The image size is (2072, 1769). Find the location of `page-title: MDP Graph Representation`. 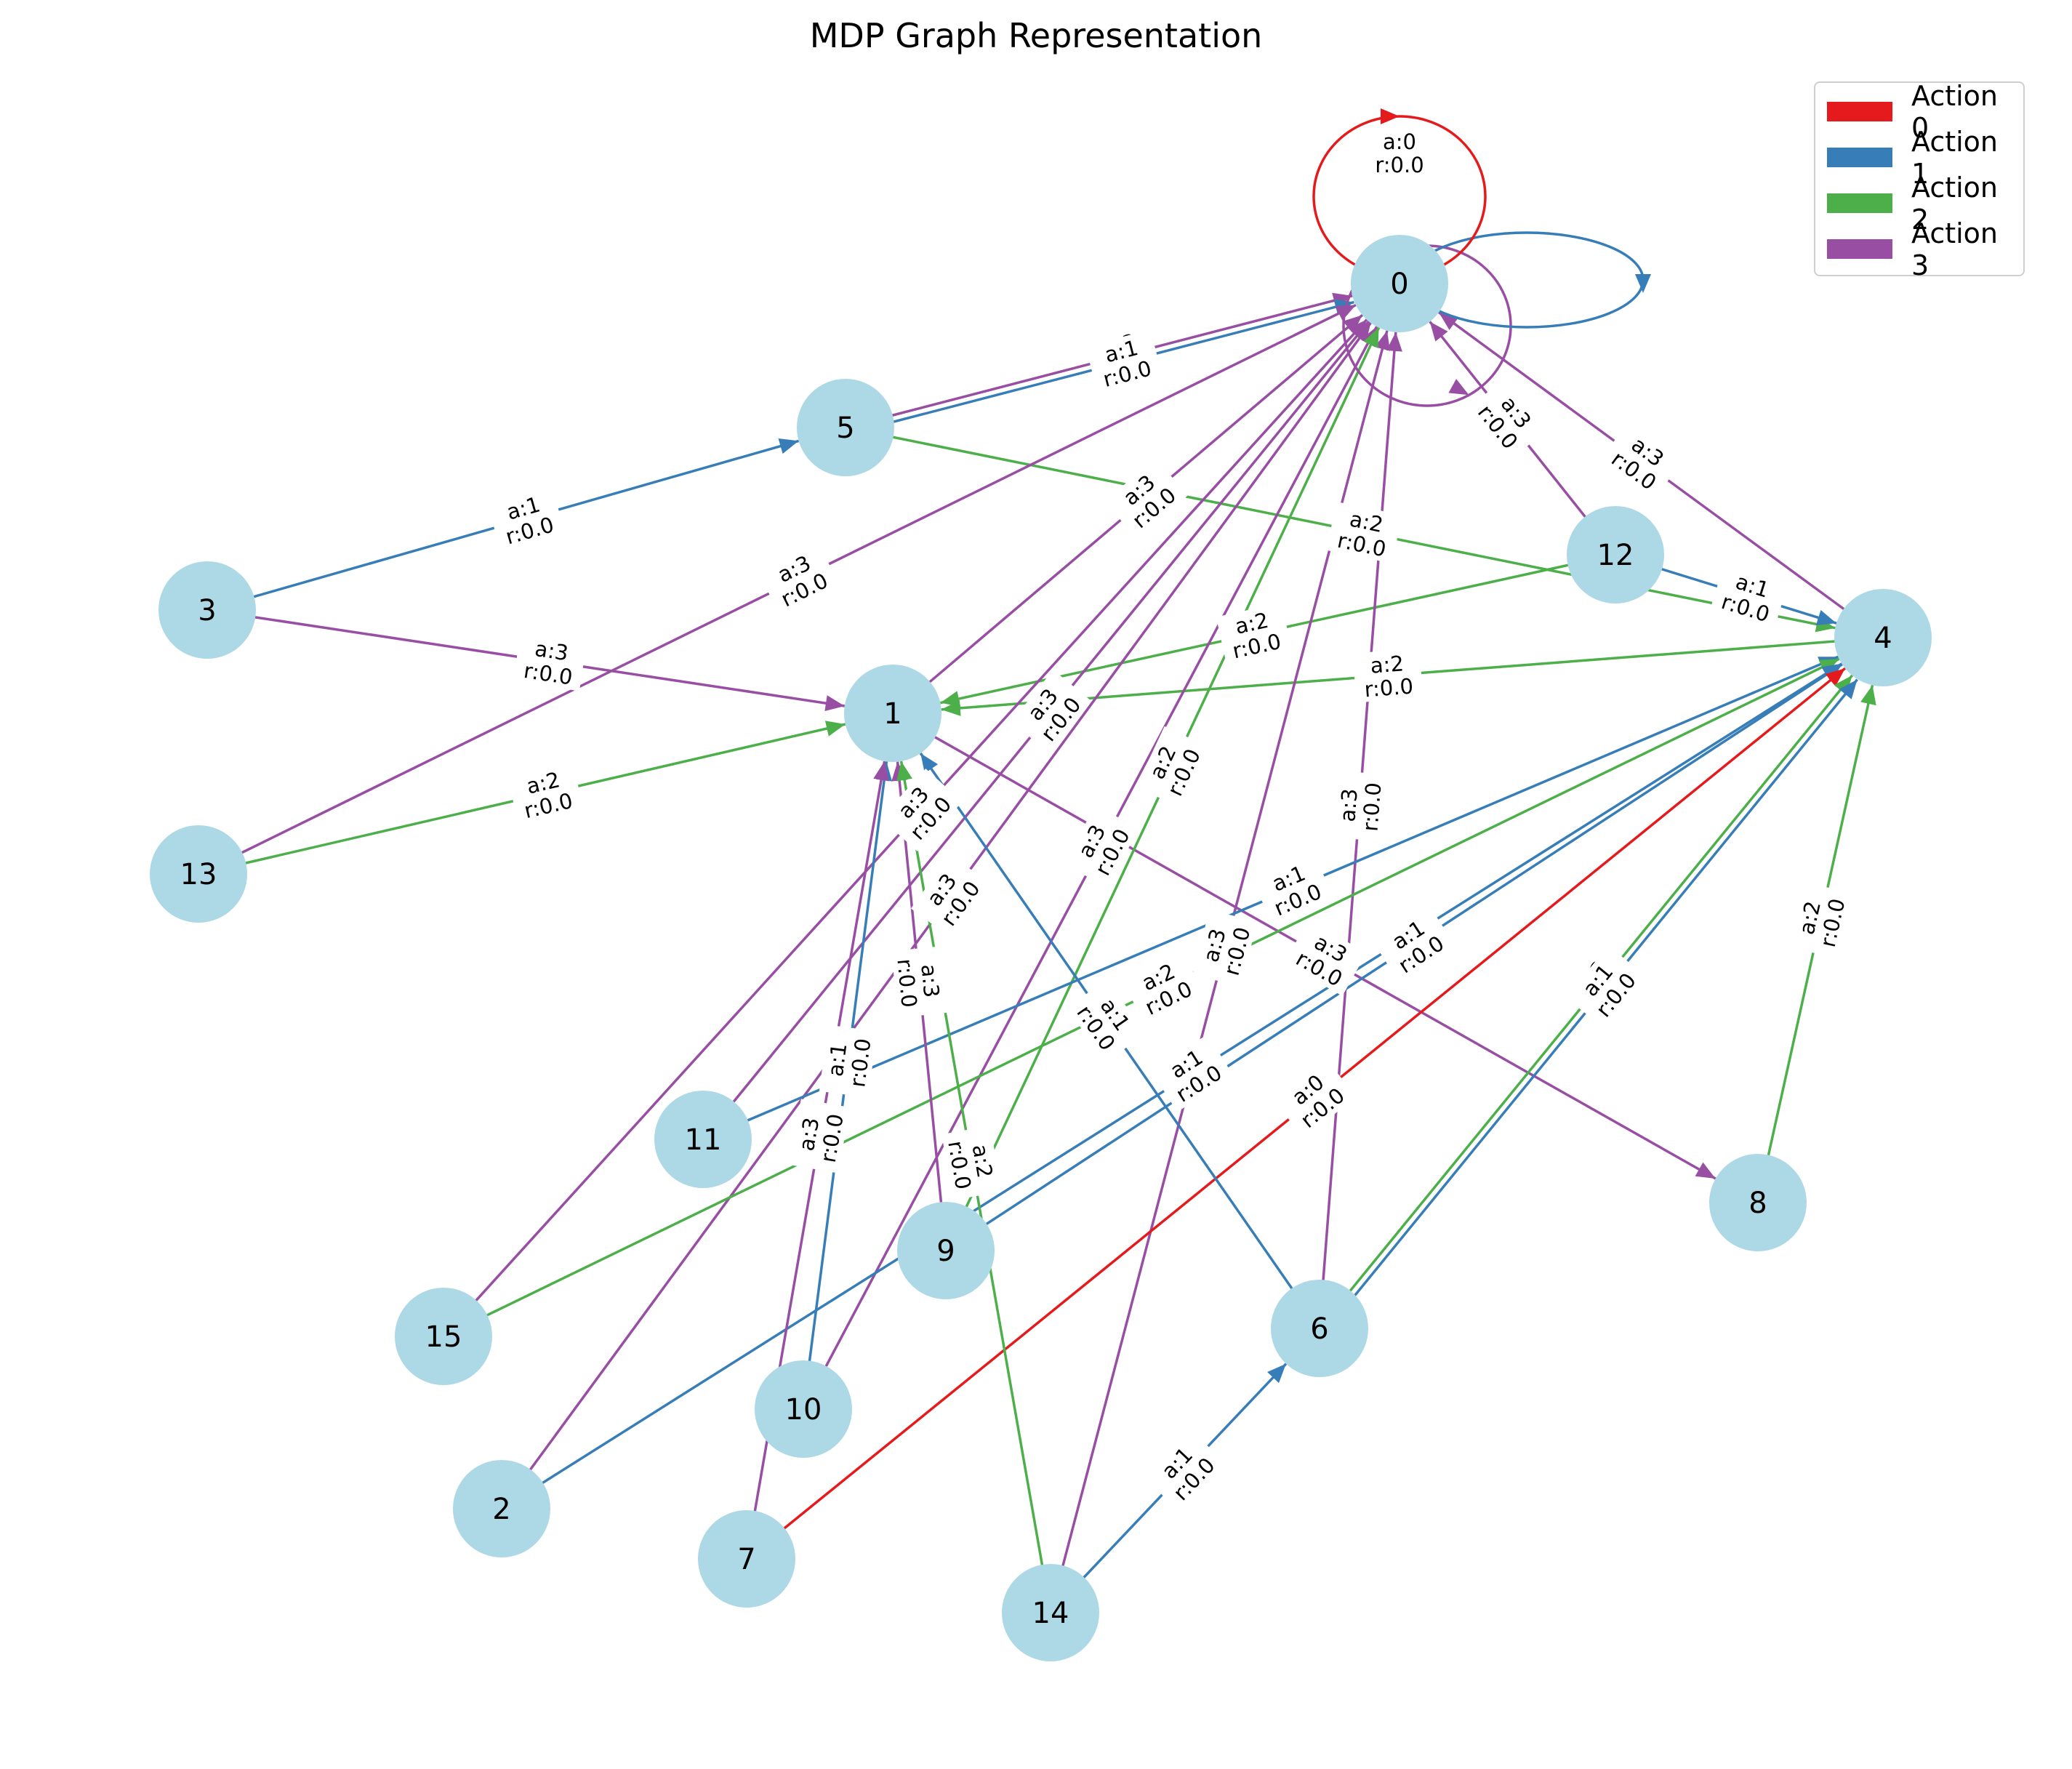

page-title: MDP Graph Representation is located at coordinates (1036, 35).